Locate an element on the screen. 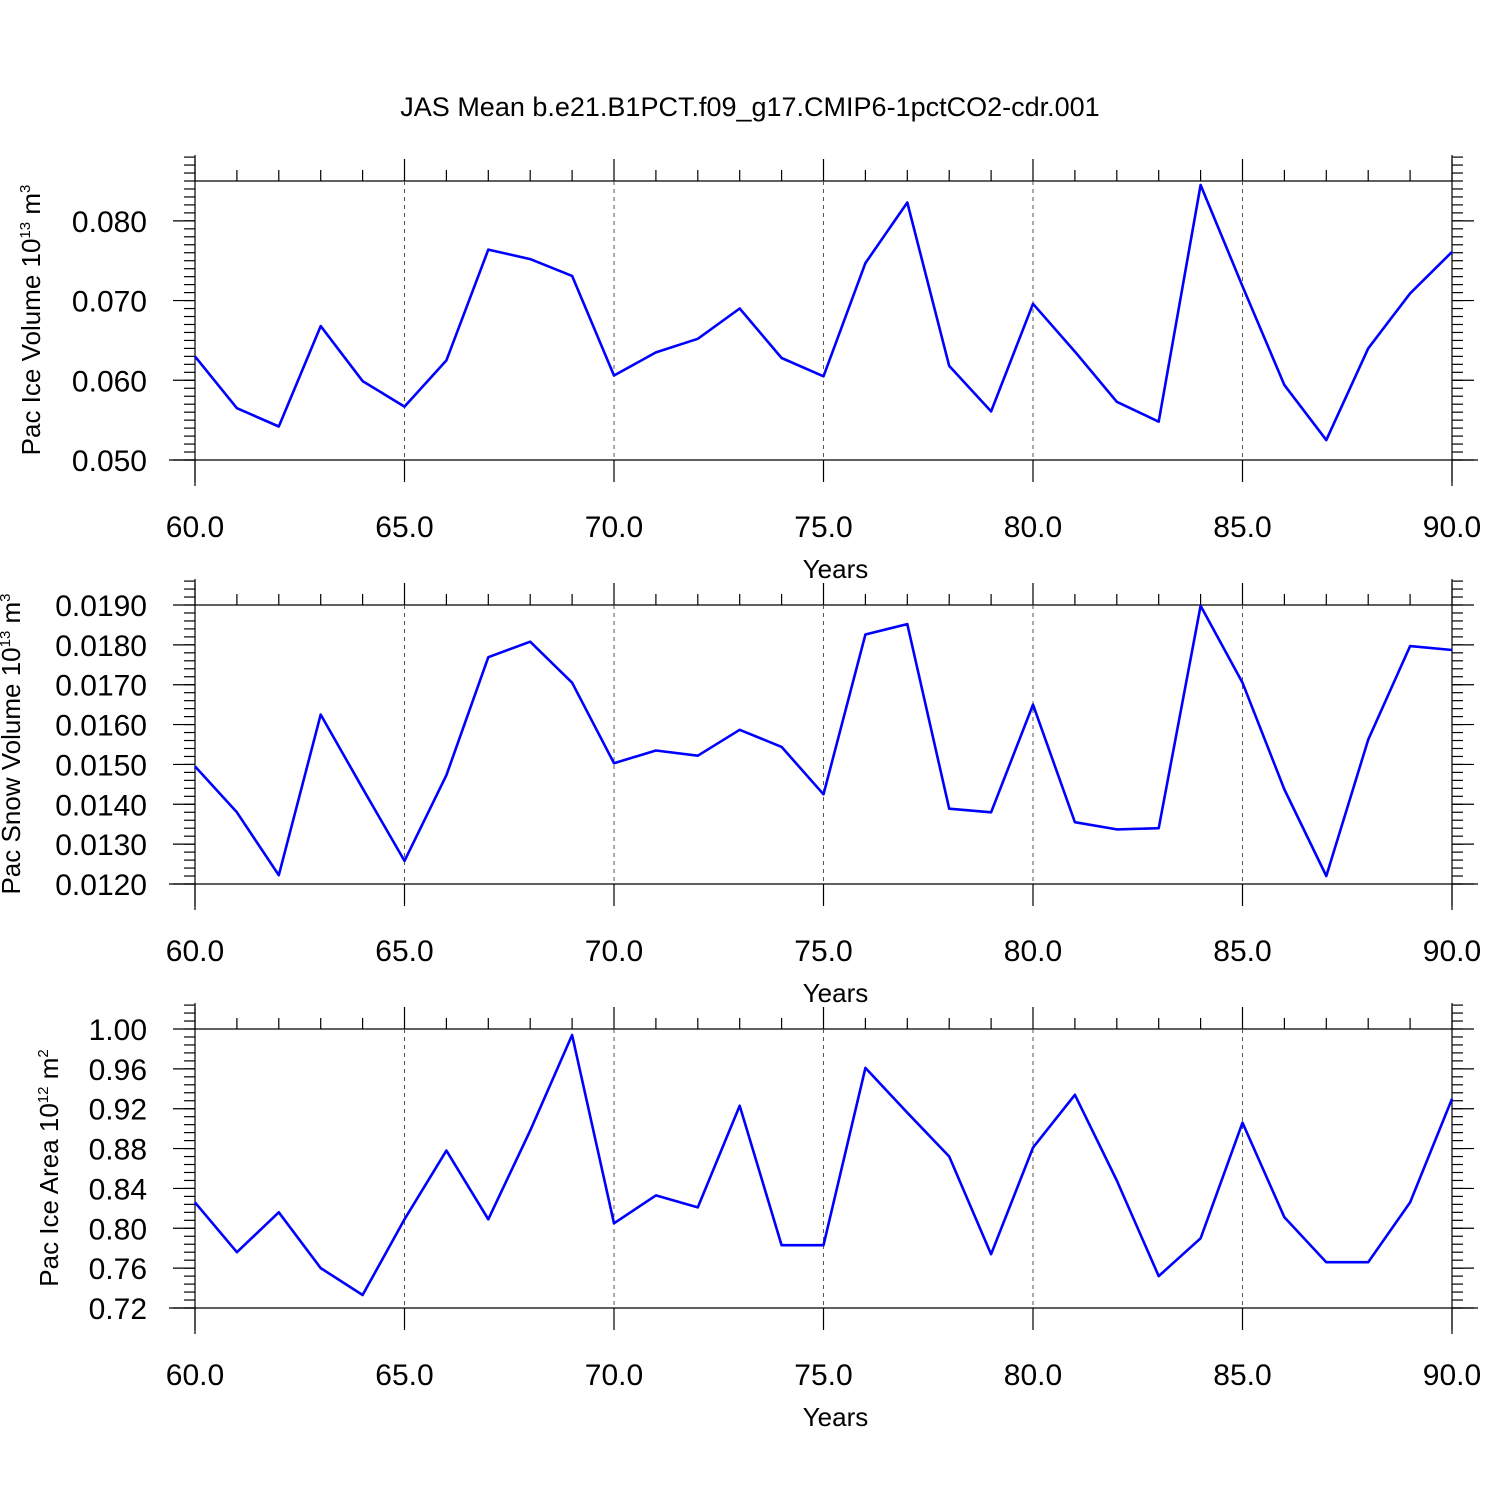 The width and height of the screenshot is (1500, 1500). y-axis-label: Pac Ice Volume 1013 m3 is located at coordinates (31, 320).